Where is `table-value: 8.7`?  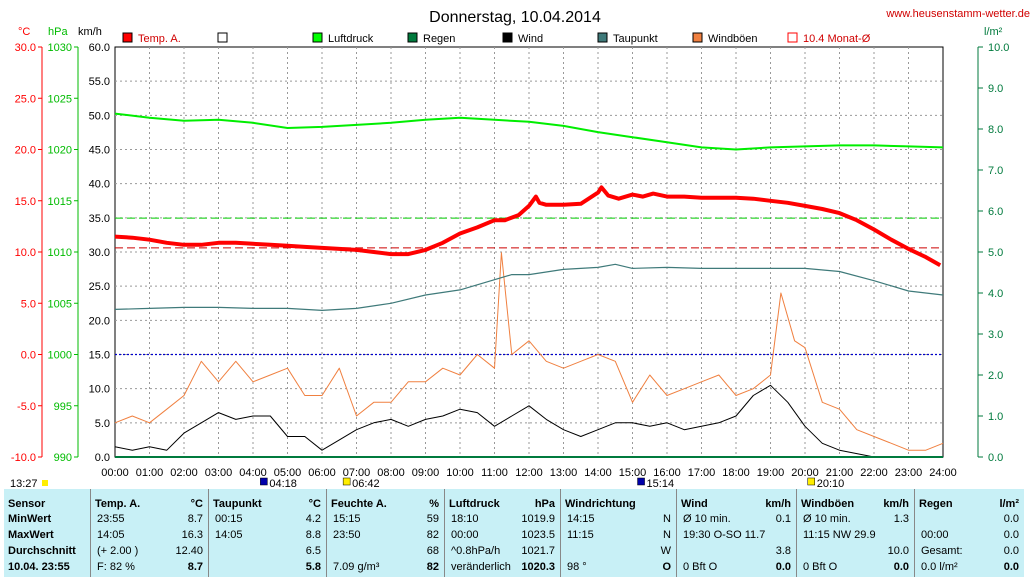 table-value: 8.7 is located at coordinates (195, 567).